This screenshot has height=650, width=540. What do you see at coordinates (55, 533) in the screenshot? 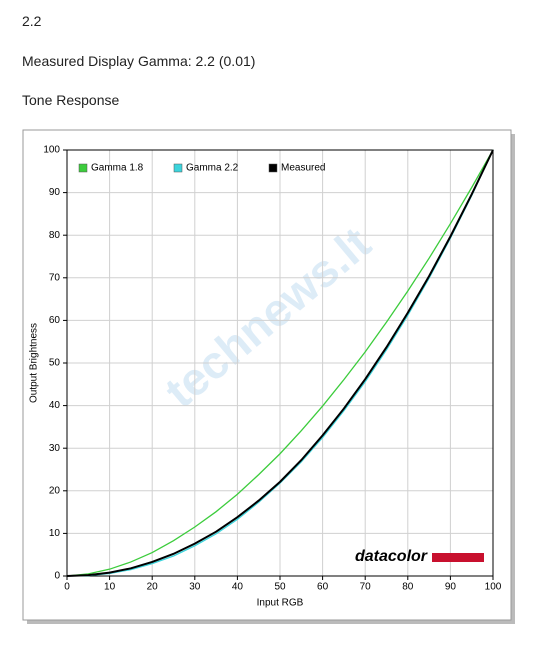
I see `y-tick-label: 10` at bounding box center [55, 533].